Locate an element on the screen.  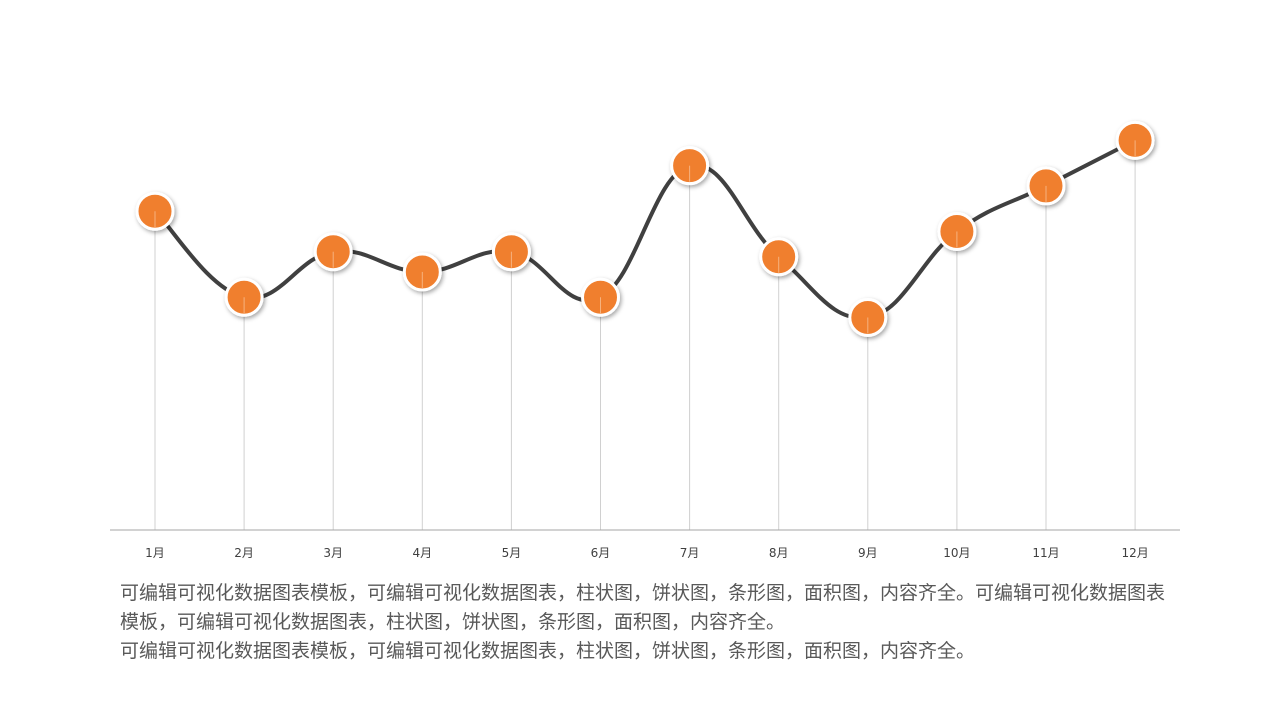
x-tick-label: 4月 is located at coordinates (422, 553).